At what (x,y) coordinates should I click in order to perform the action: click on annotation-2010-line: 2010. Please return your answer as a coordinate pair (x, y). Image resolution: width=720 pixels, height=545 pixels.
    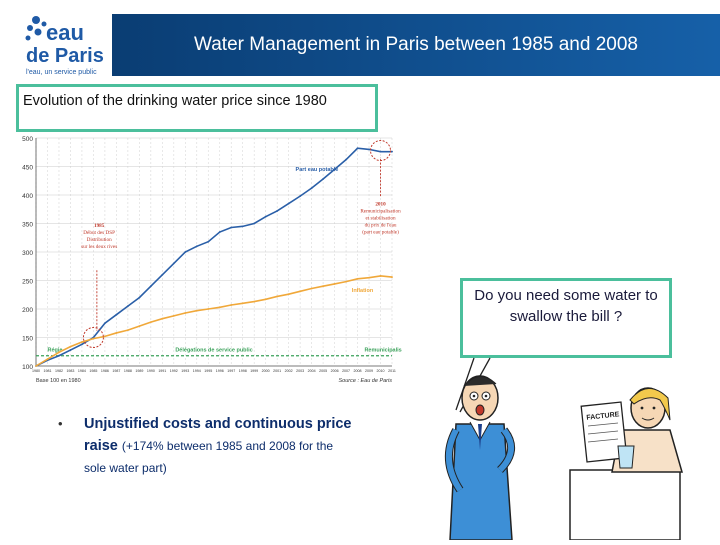
    Looking at the image, I should click on (380, 204).